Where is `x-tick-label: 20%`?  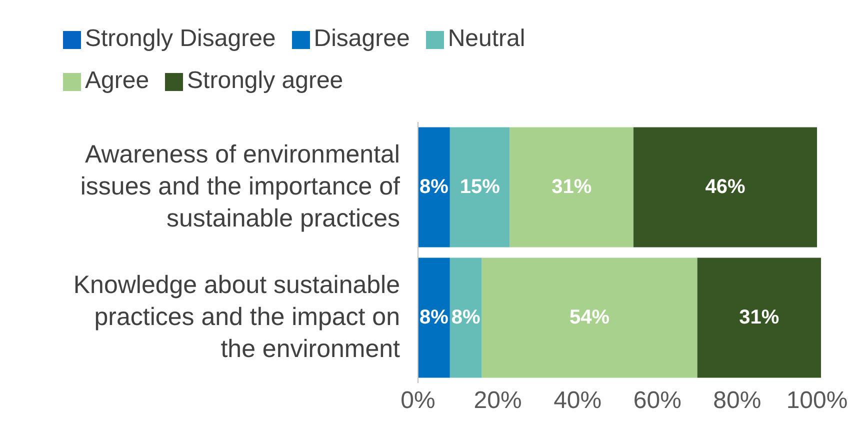 x-tick-label: 20% is located at coordinates (498, 400).